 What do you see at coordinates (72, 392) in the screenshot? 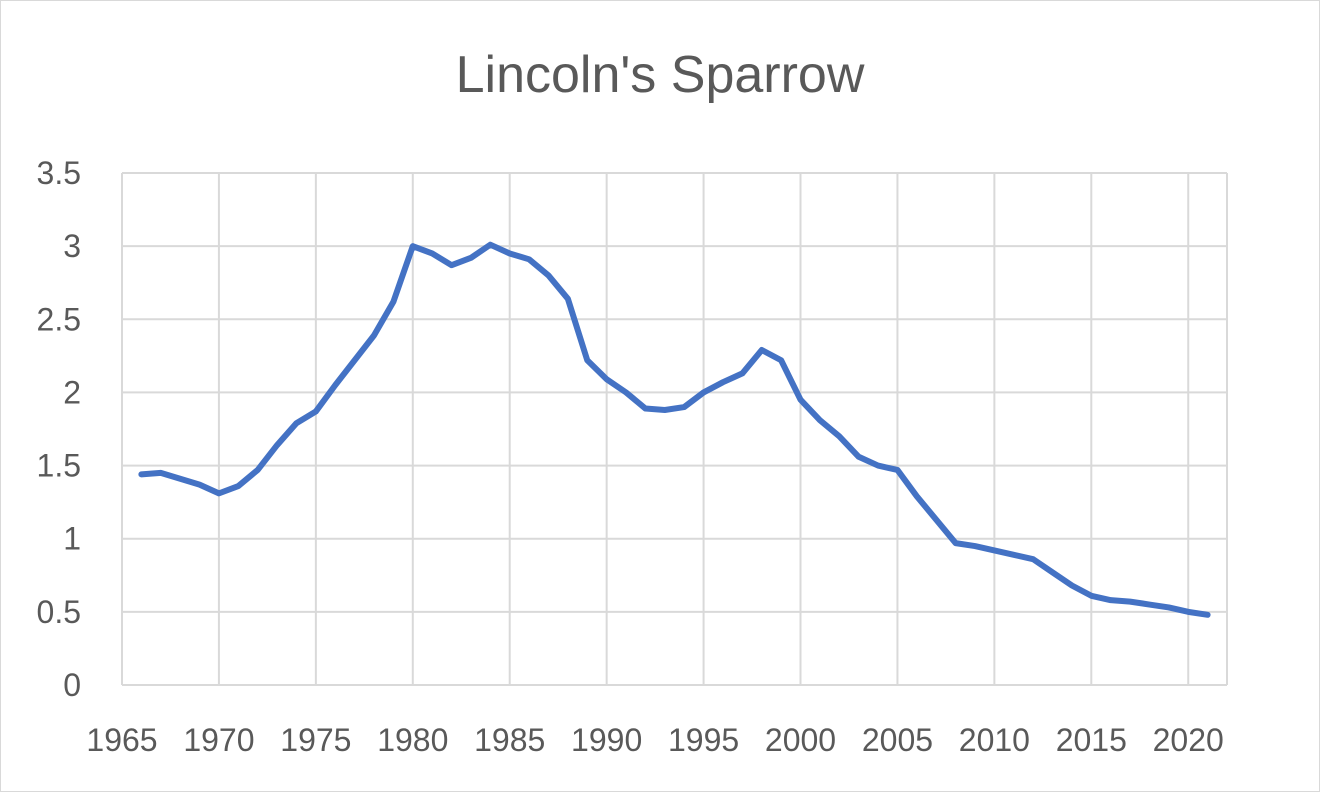
I see `y-tick-label: 2` at bounding box center [72, 392].